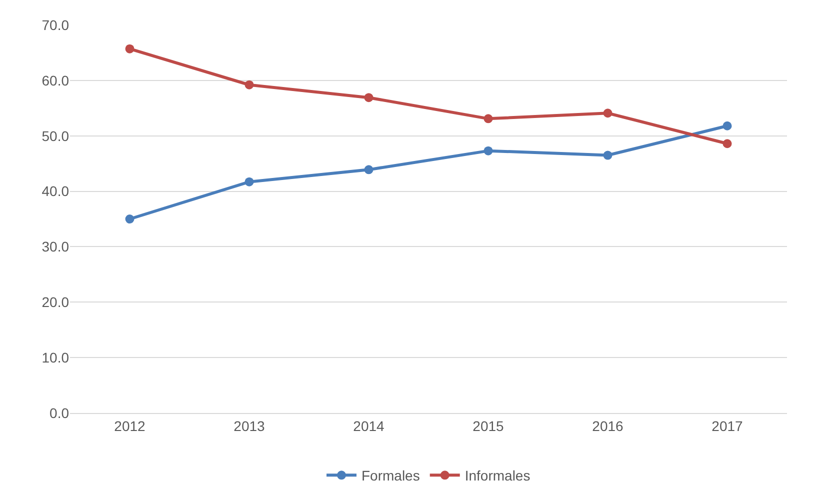 The height and width of the screenshot is (503, 827). What do you see at coordinates (488, 426) in the screenshot?
I see `x-tick-label: 2015` at bounding box center [488, 426].